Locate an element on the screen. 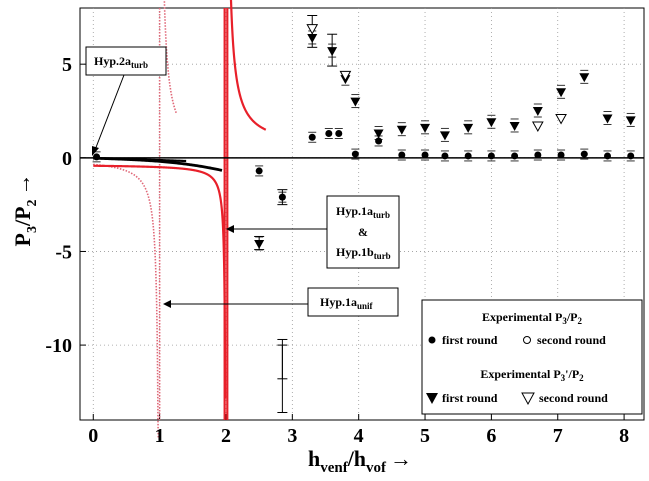 The image size is (649, 481). annotation-arrow is located at coordinates (109, 112).